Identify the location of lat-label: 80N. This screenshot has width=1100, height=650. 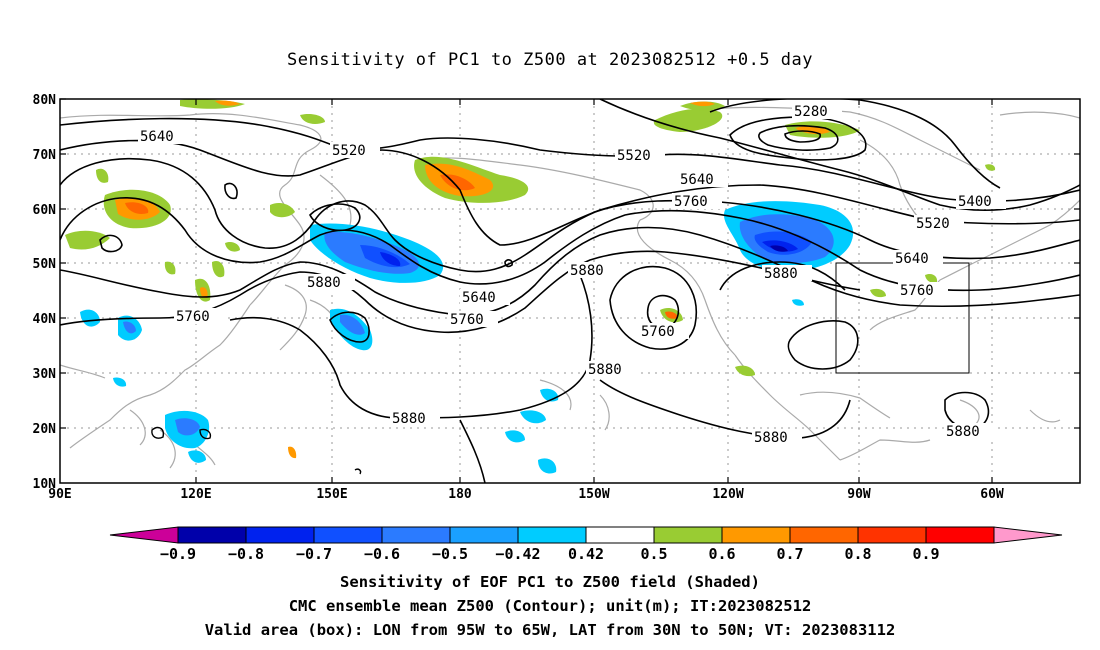
(45, 100).